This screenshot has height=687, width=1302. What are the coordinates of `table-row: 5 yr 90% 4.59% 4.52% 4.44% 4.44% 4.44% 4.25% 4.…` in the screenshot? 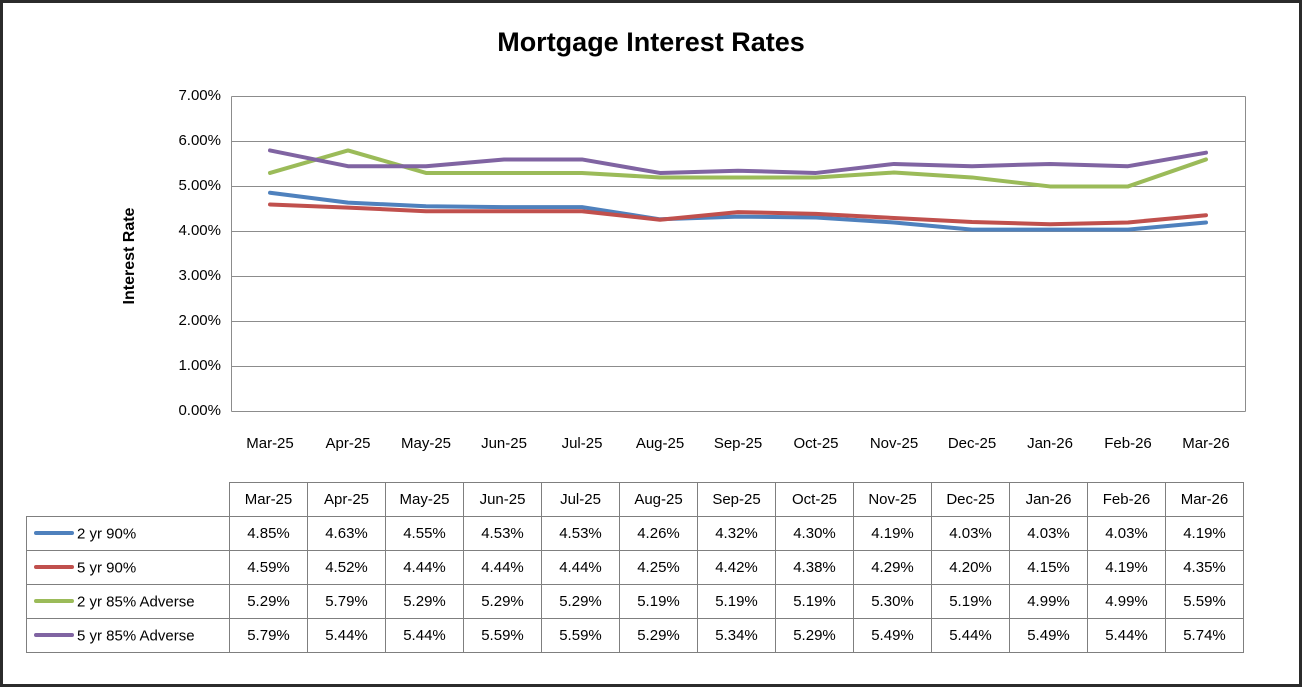 It's located at (635, 567).